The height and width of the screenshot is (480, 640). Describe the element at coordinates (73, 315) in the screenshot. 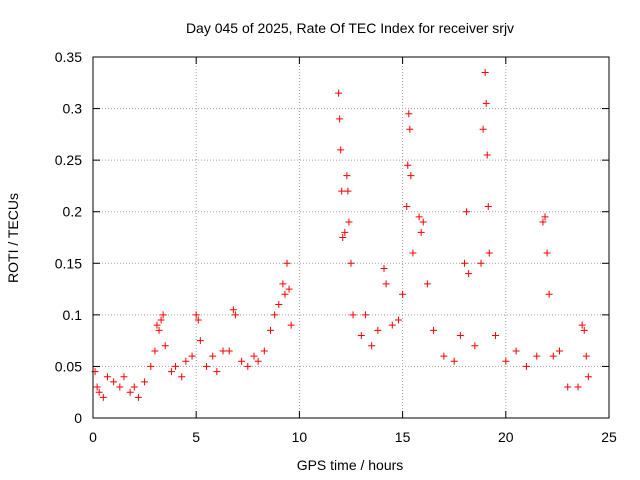

I see `y-tick-label: 0.1` at that location.